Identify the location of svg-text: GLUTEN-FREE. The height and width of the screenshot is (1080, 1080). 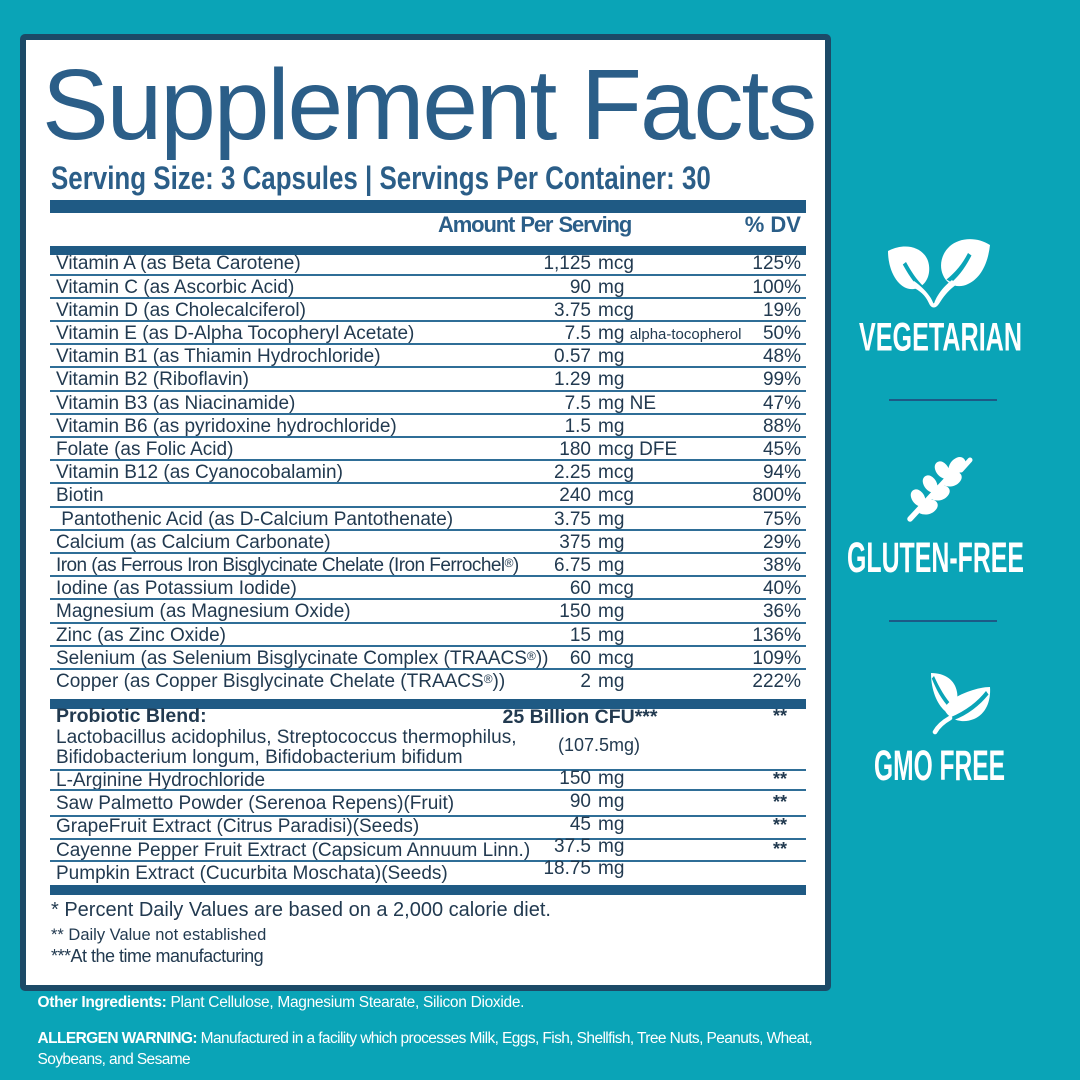
(935, 559).